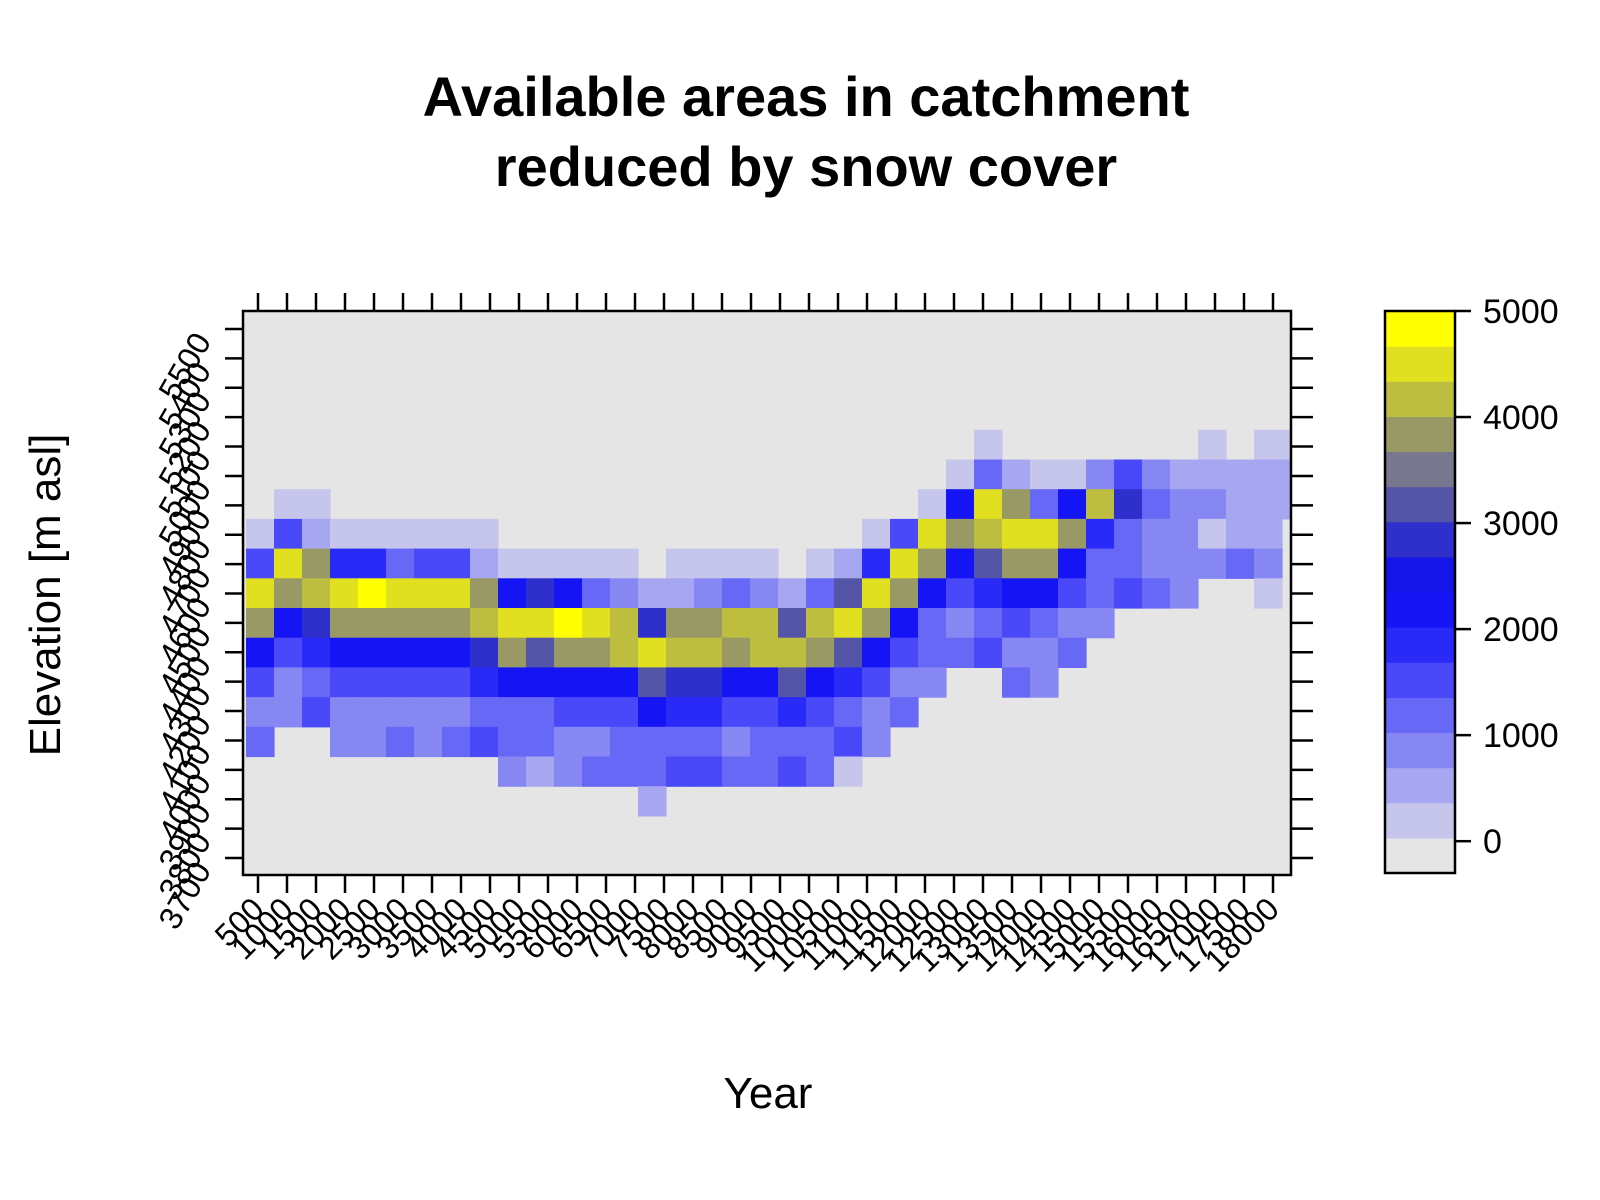  I want to click on colorbar-tick-label: 1000, so click(1521, 736).